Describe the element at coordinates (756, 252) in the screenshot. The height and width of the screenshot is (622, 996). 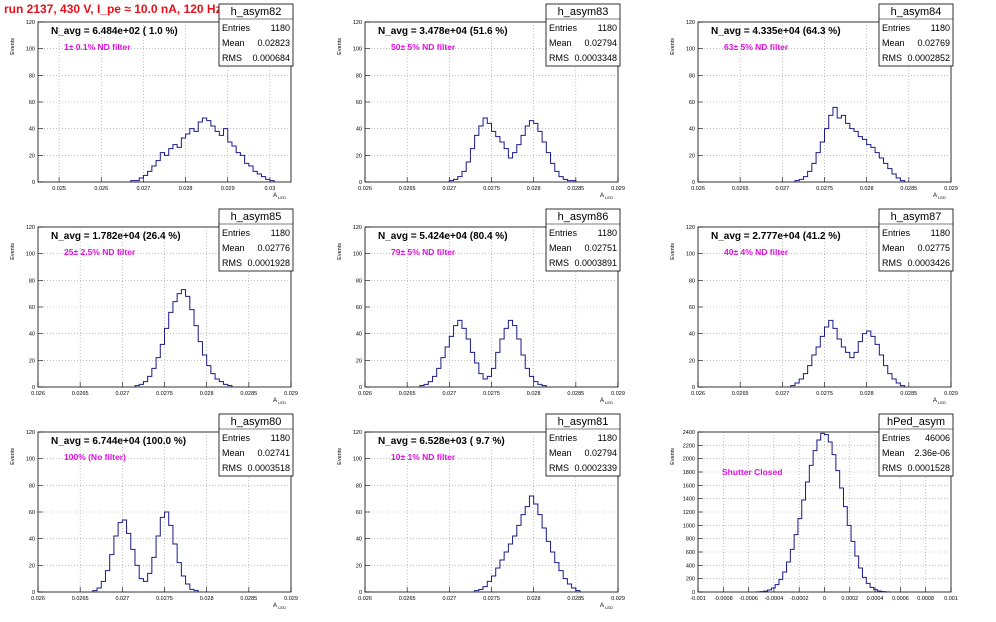
I see `filter-annotation: 40± 4% ND filter` at that location.